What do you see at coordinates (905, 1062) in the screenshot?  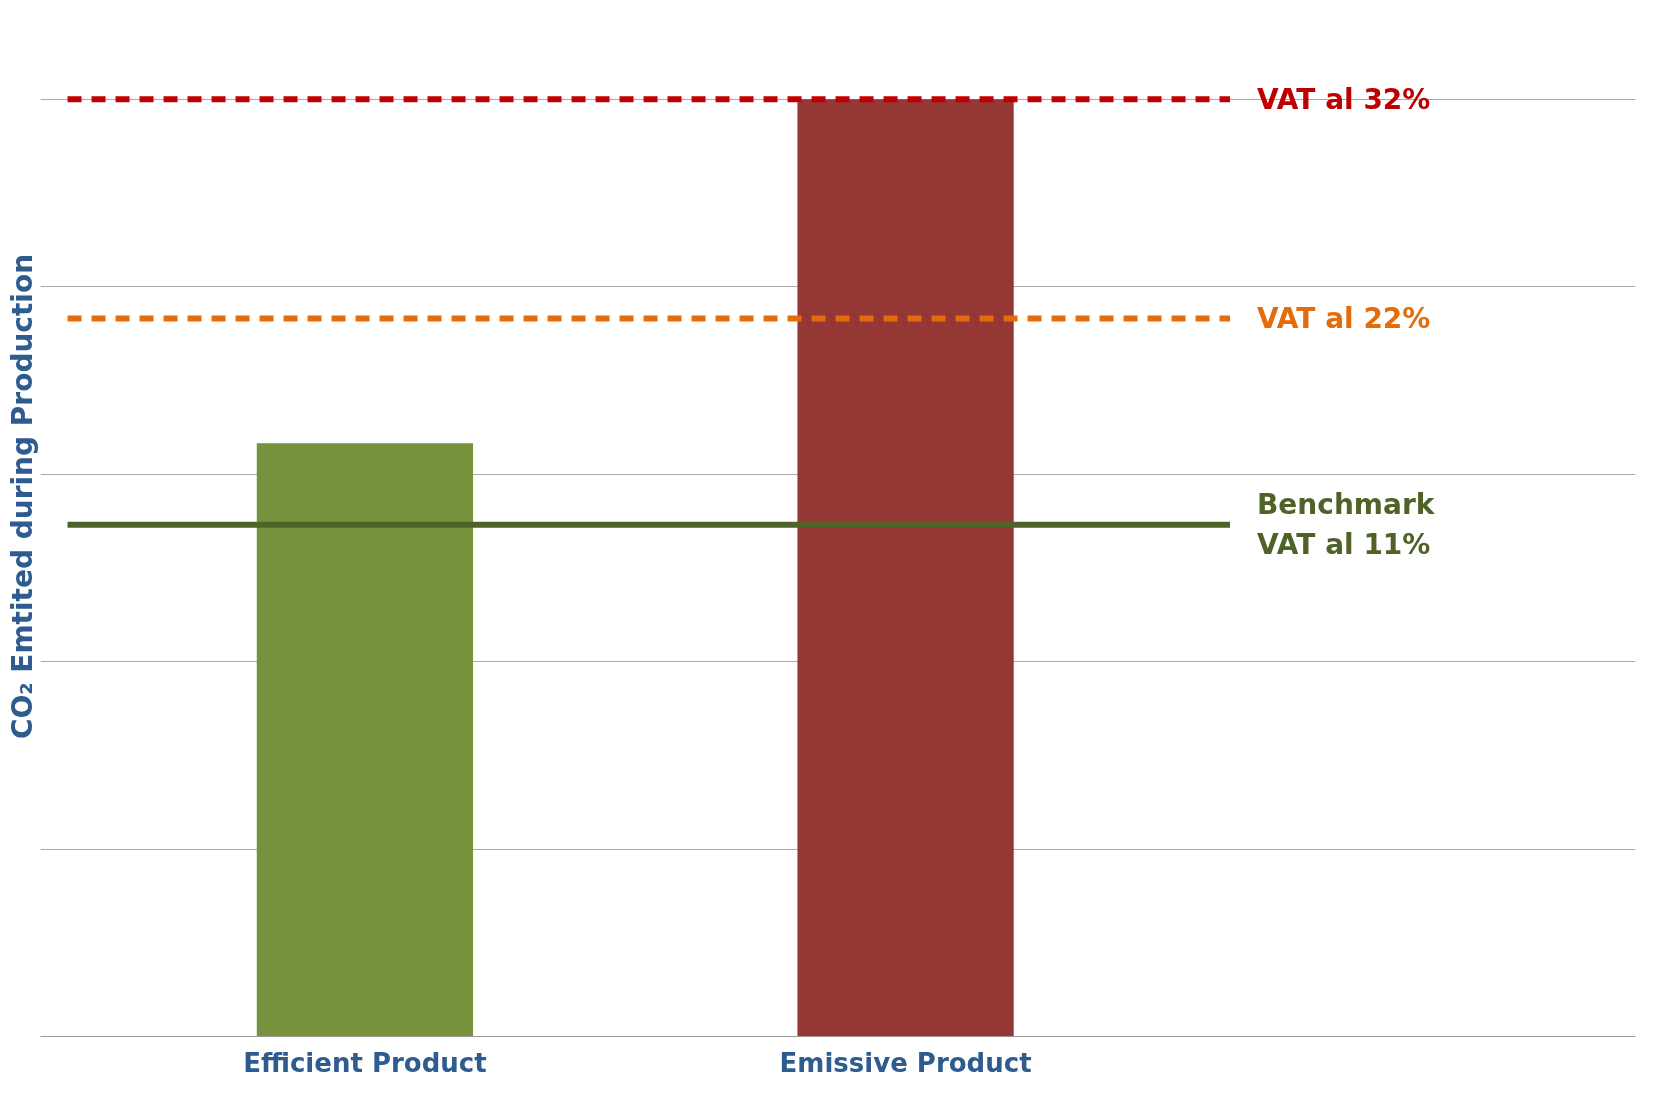 I see `x-tick-label: Emissive Product` at bounding box center [905, 1062].